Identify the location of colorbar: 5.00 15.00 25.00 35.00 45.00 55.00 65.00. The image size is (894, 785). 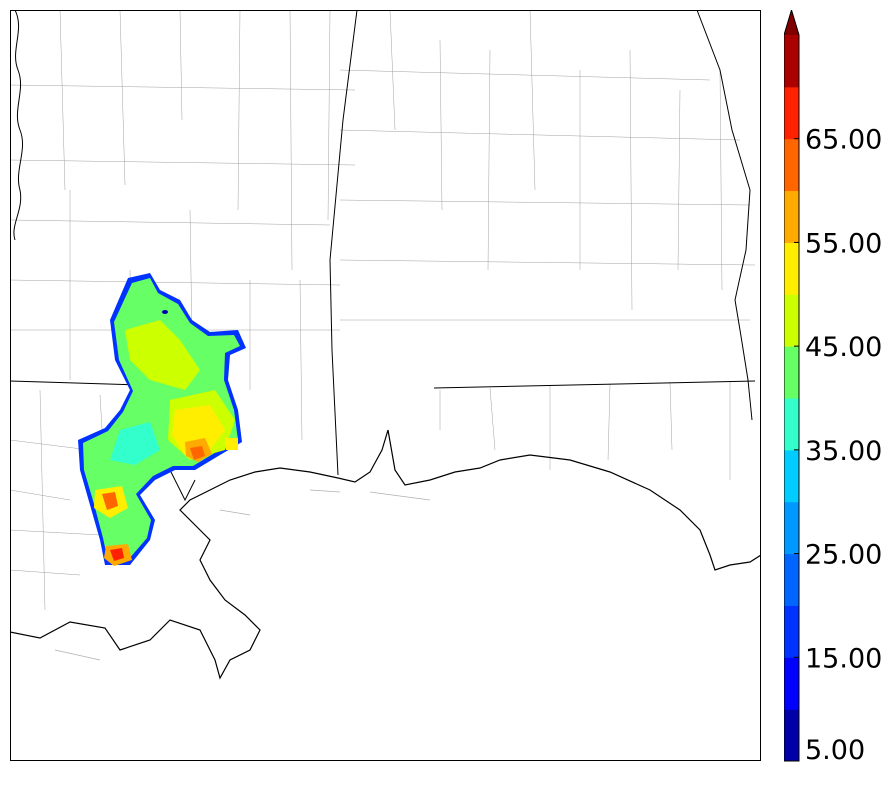
(833, 386).